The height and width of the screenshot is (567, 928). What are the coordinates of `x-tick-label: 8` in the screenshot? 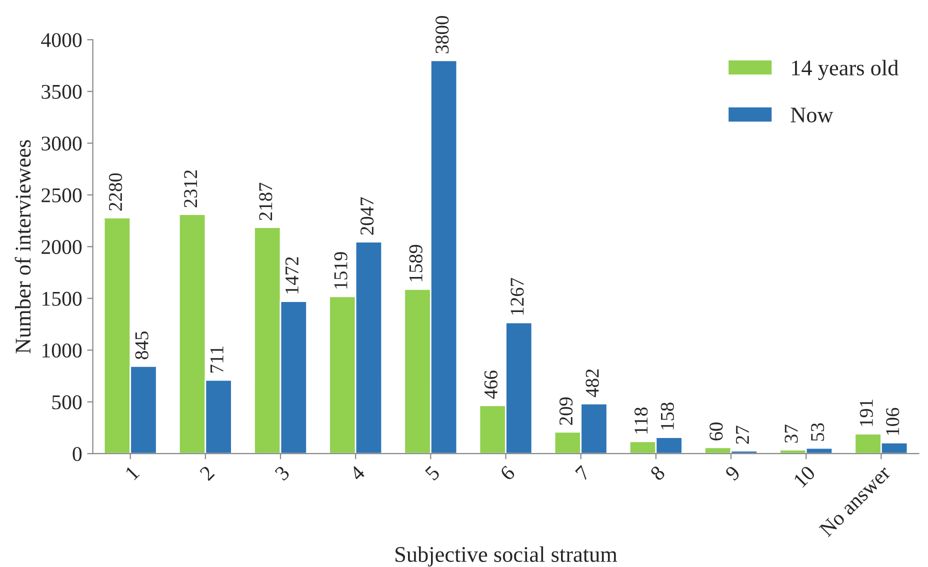 It's located at (658, 473).